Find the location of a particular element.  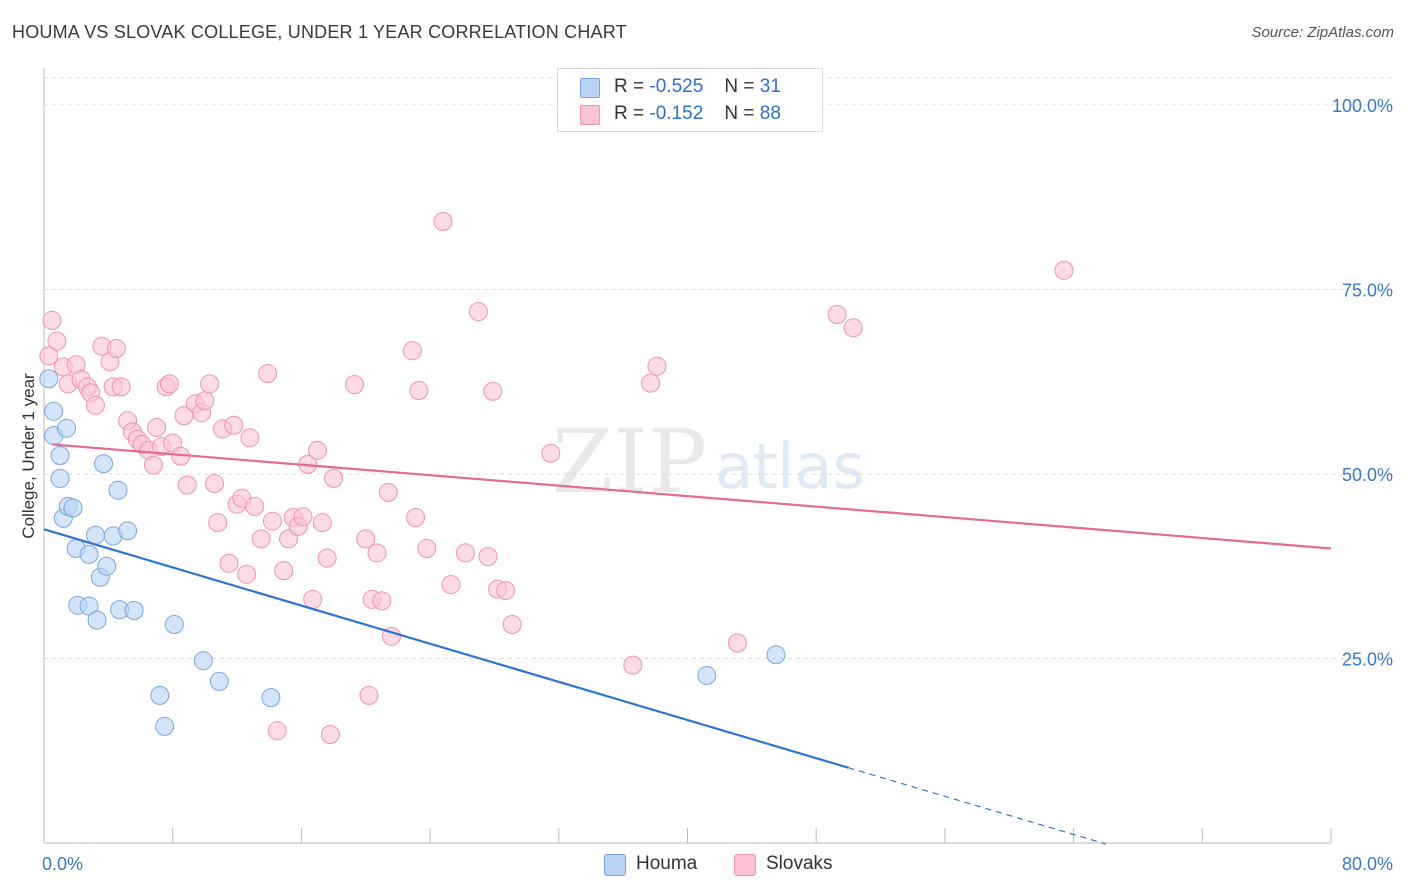

bottom-legend-swatch-slovaks is located at coordinates (745, 865).